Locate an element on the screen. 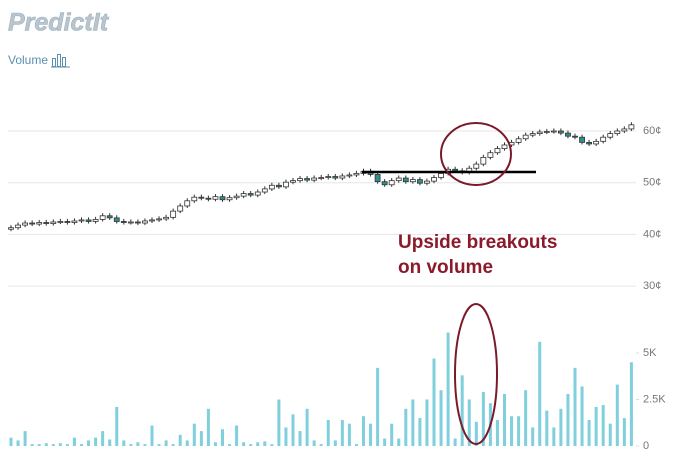 The width and height of the screenshot is (676, 466). annotation: on volume is located at coordinates (445, 267).